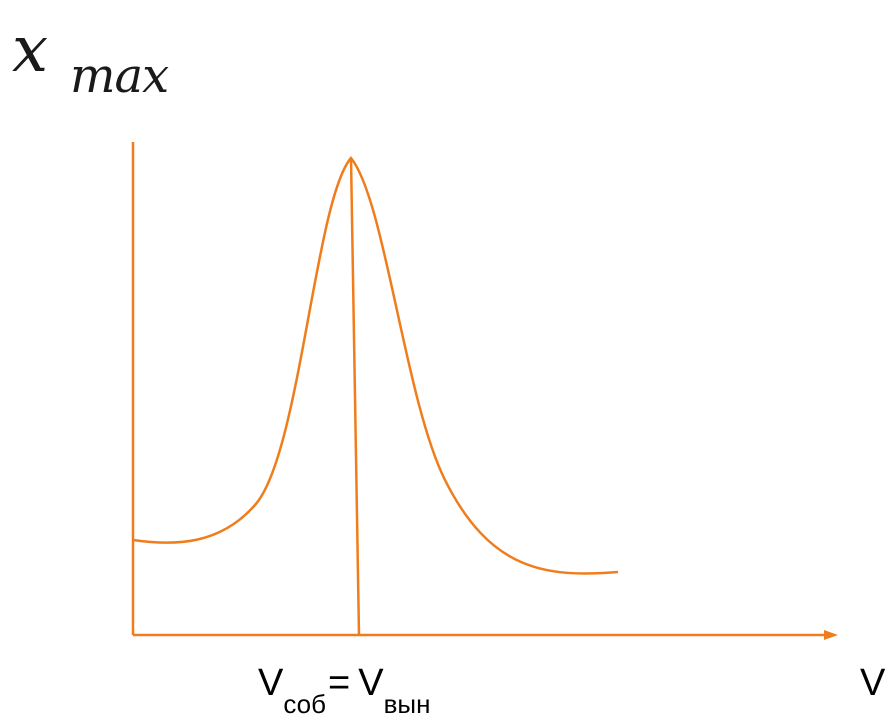 This screenshot has width=885, height=724. I want to click on resonance-line, so click(355, 396).